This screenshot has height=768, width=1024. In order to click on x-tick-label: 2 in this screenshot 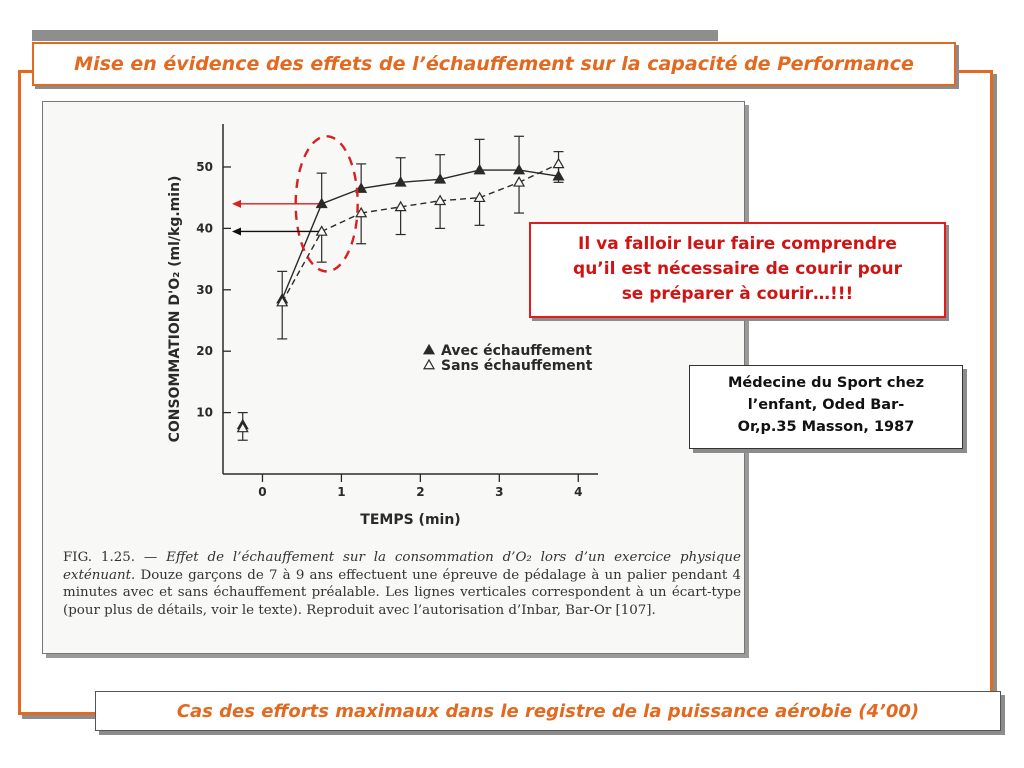, I will do `click(420, 492)`.